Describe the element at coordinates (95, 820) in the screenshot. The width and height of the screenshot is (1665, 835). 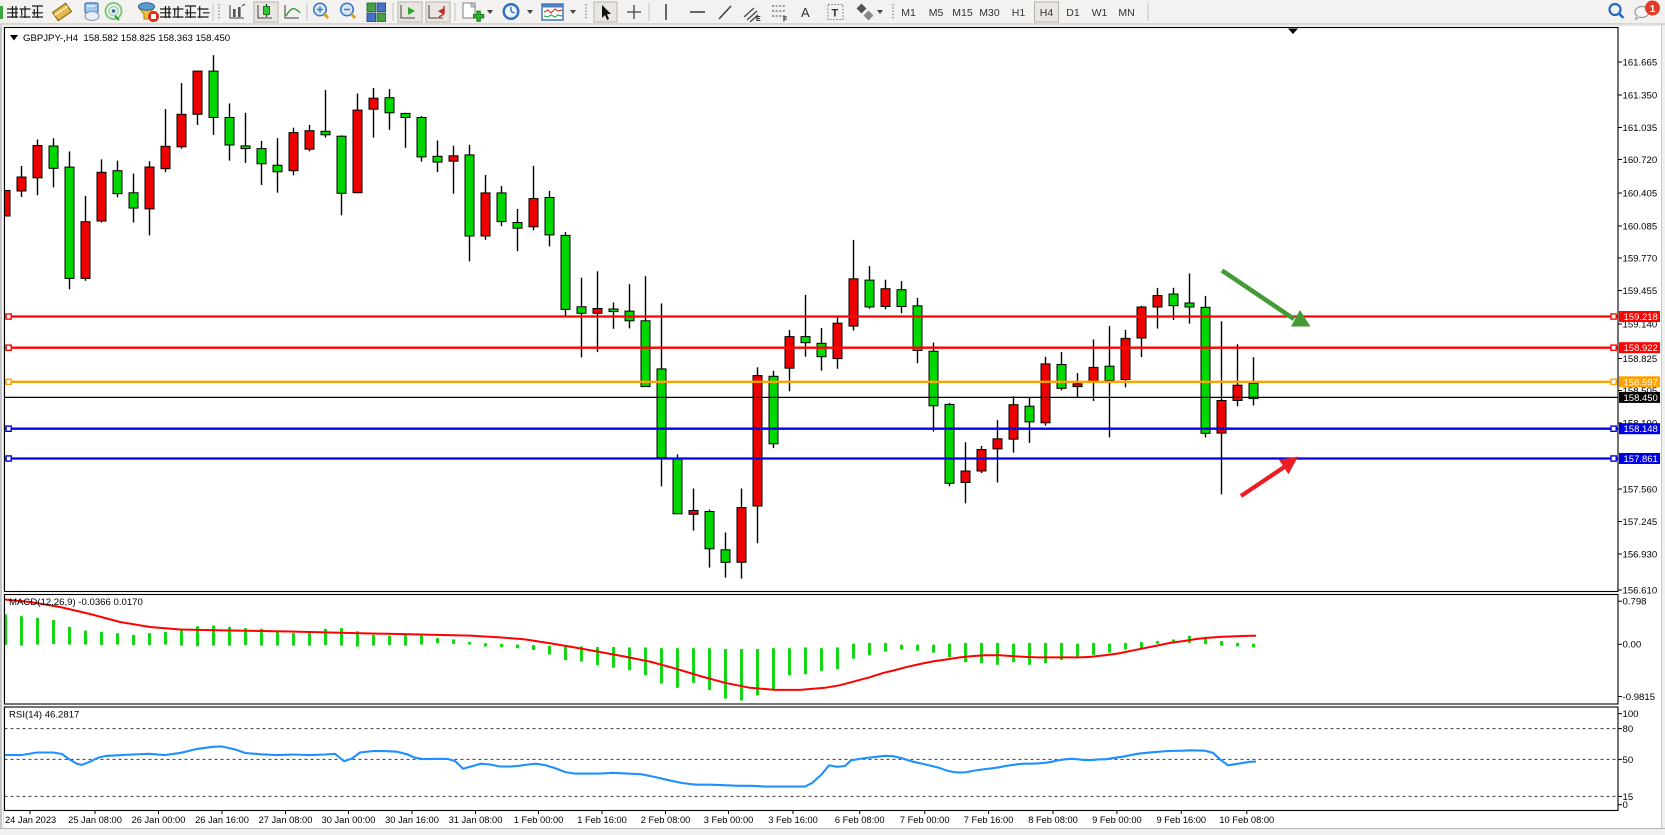
I see `svg-text: 25 Jan 08:00` at that location.